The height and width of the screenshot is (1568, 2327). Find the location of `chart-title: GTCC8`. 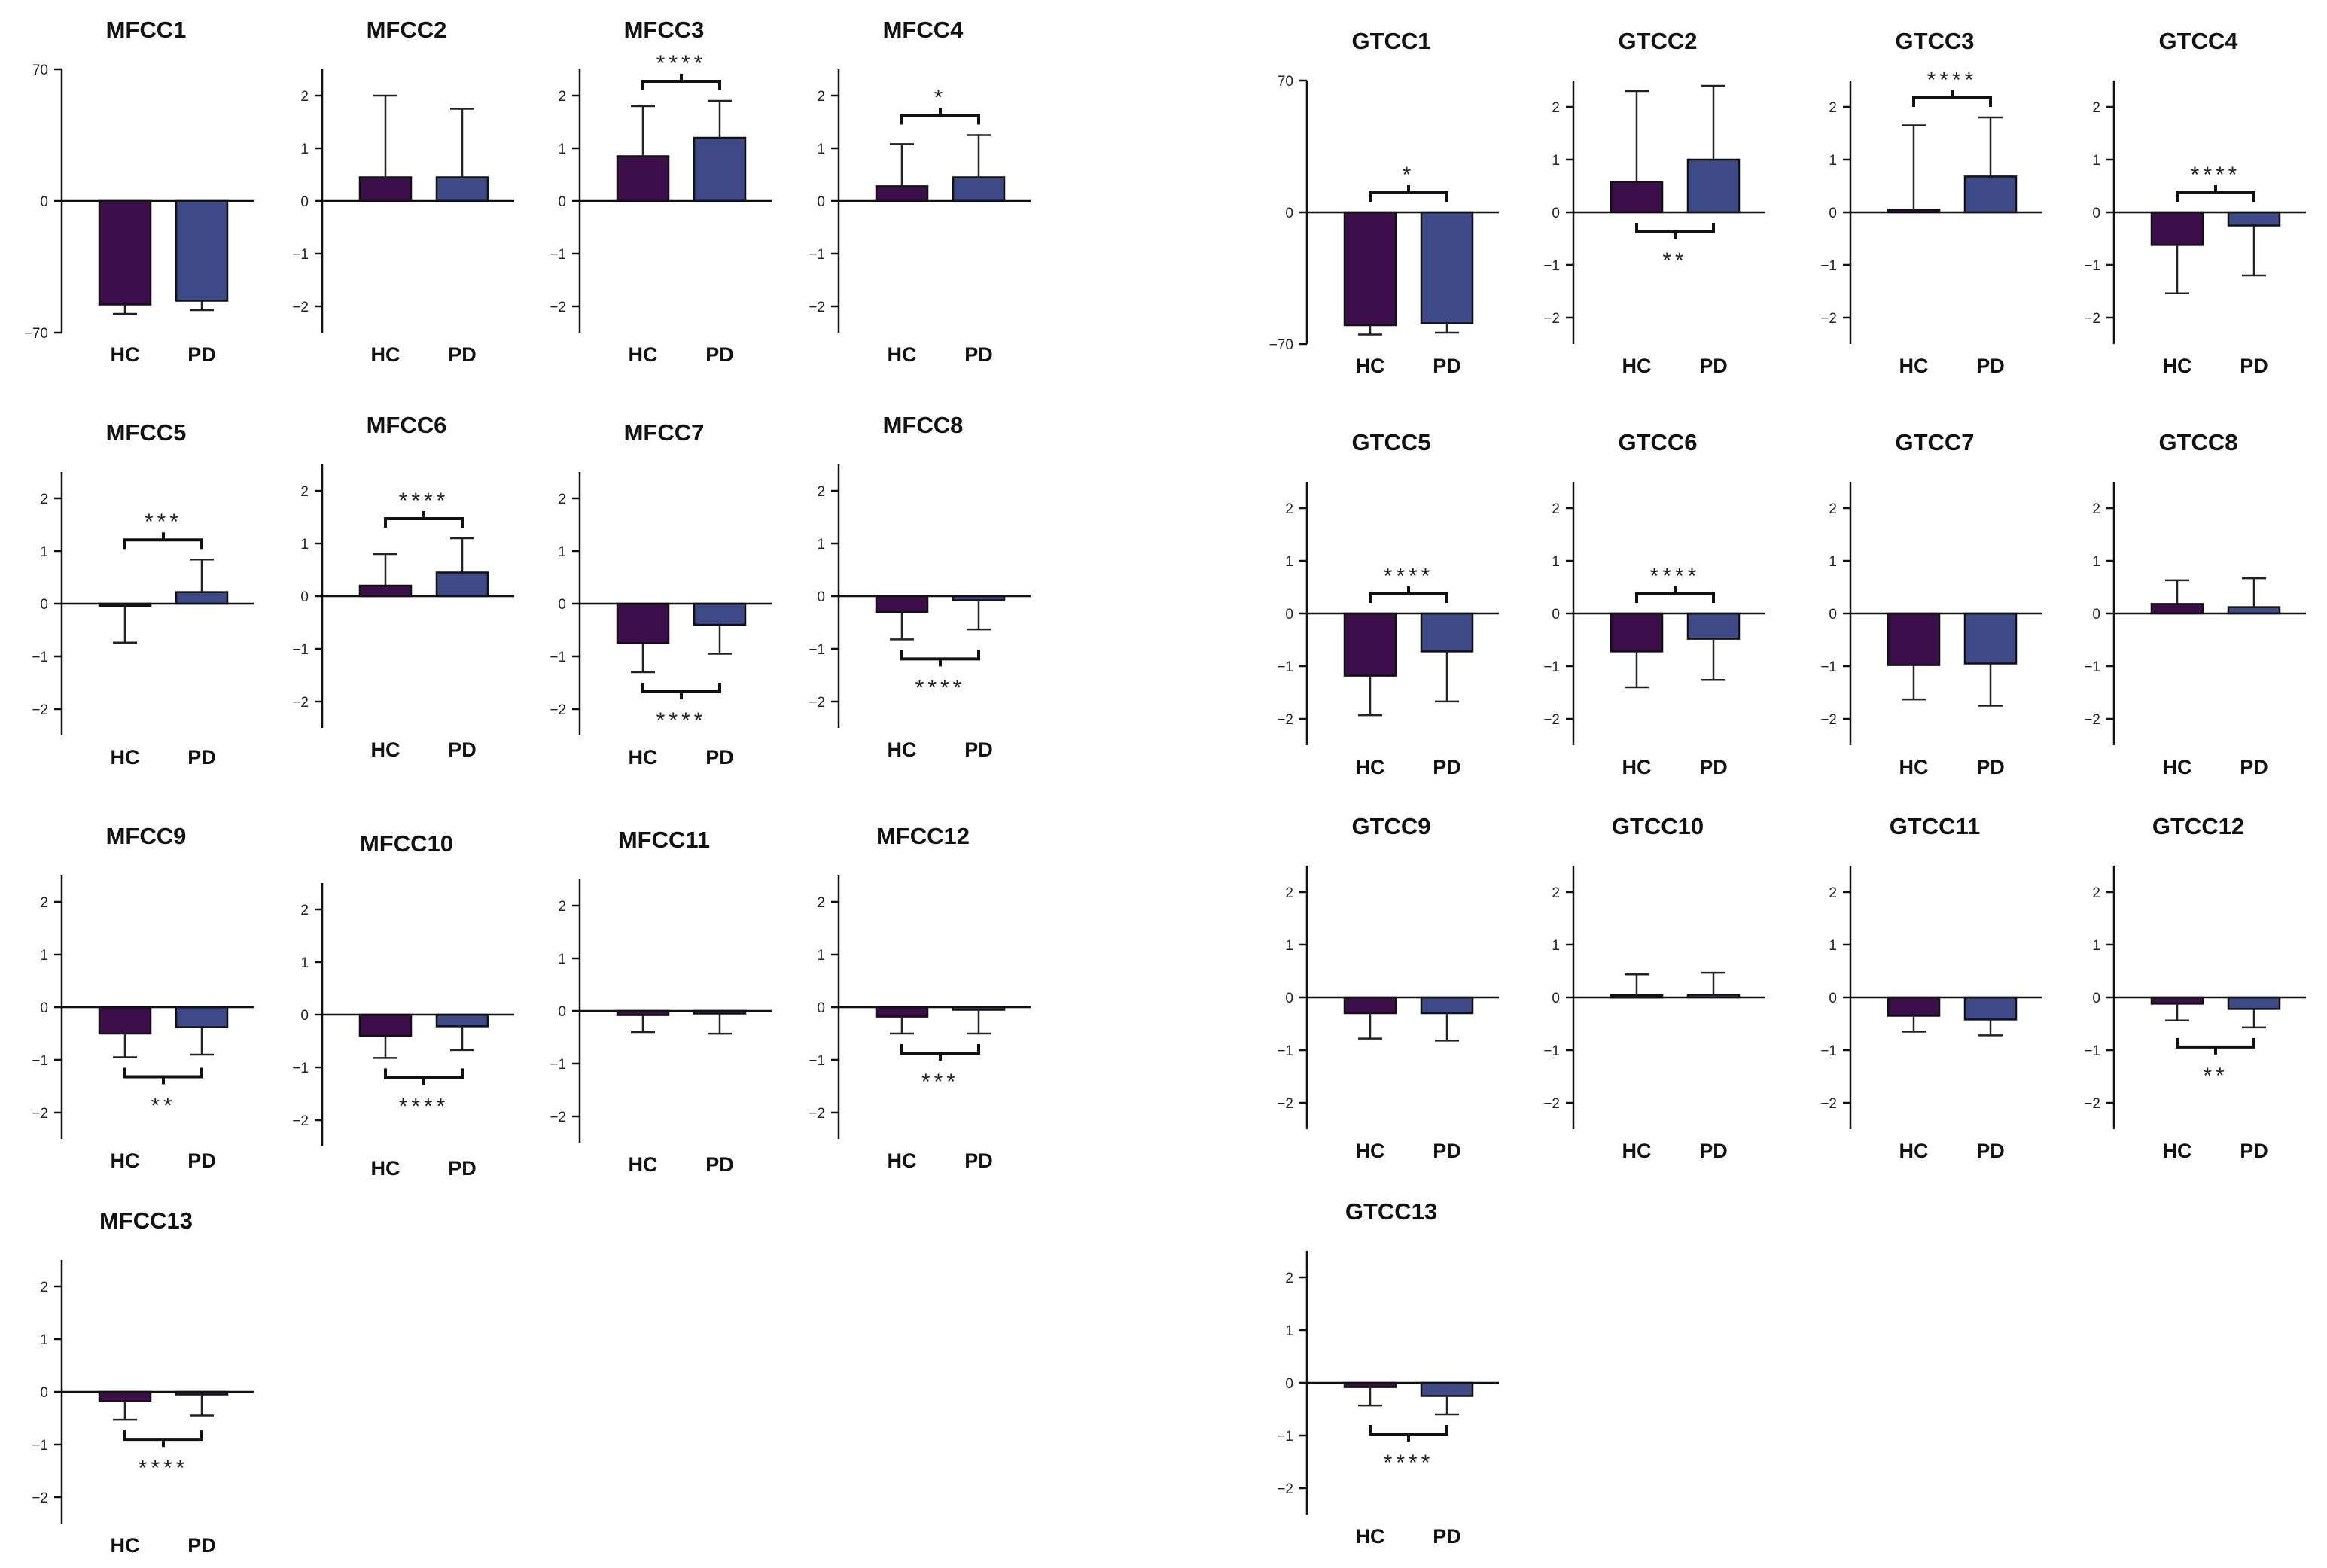

chart-title: GTCC8 is located at coordinates (2197, 442).